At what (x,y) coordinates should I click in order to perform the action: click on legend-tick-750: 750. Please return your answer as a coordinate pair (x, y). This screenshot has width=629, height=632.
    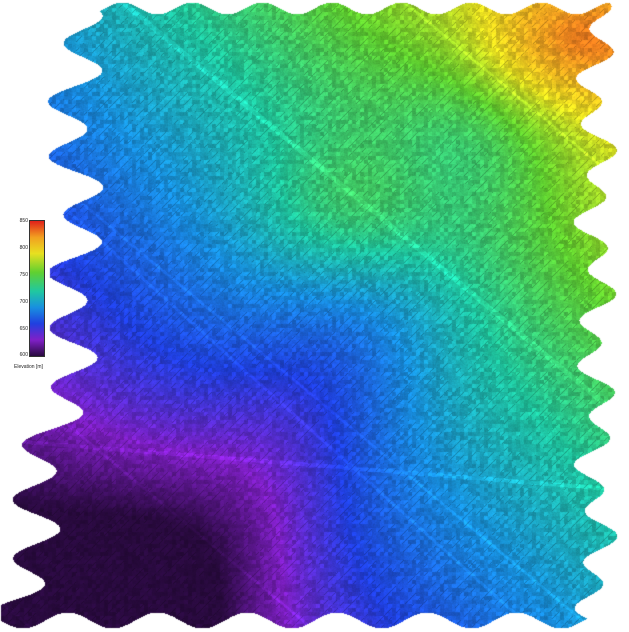
    Looking at the image, I should click on (23, 275).